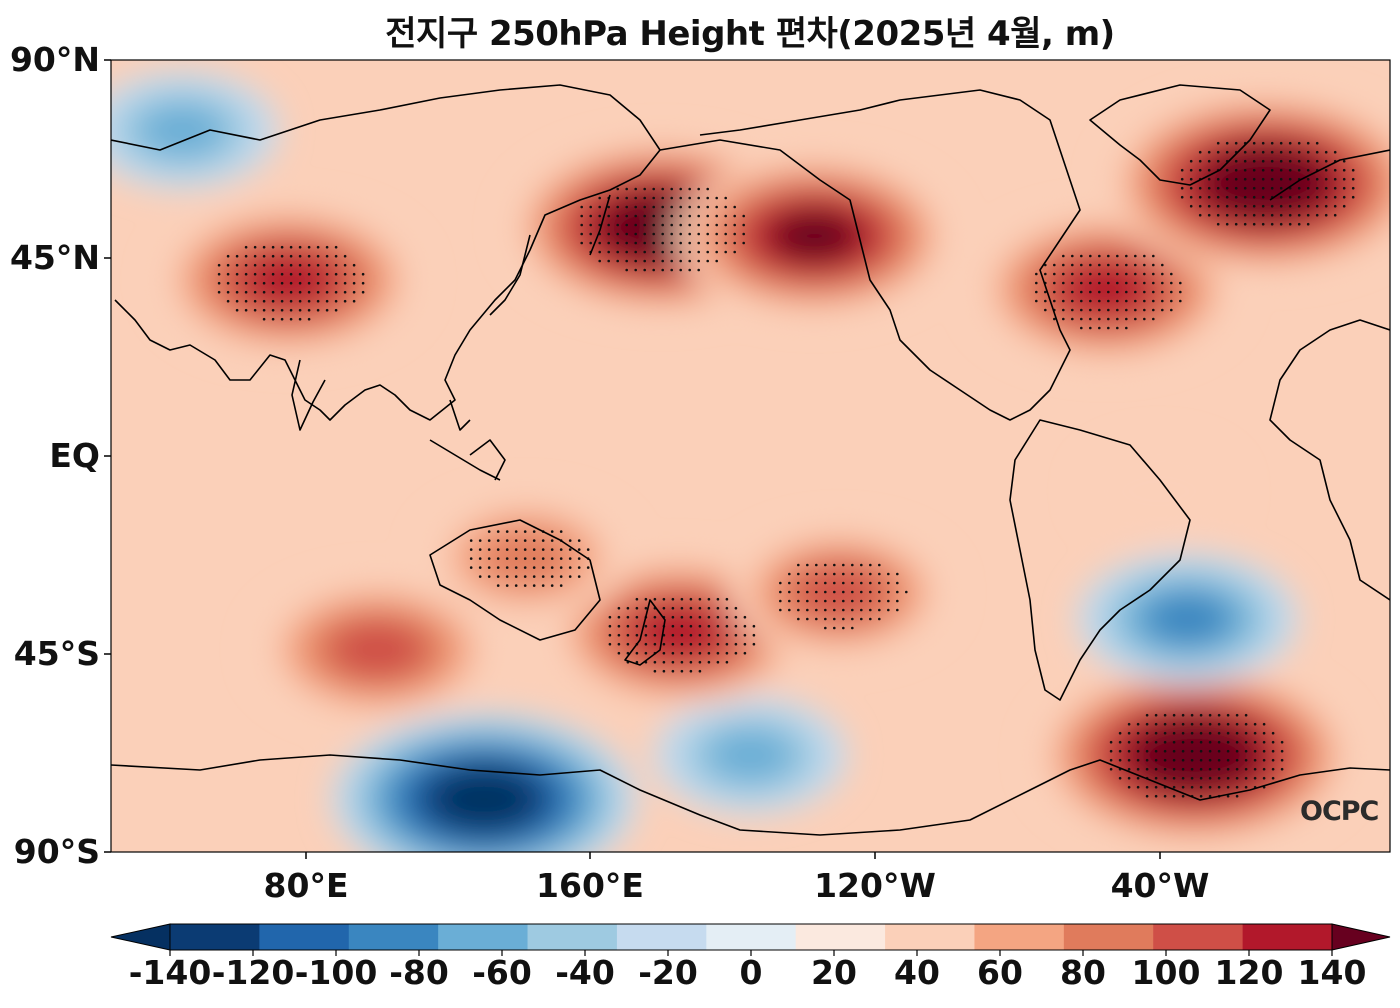 The height and width of the screenshot is (1008, 1400). Describe the element at coordinates (875, 885) in the screenshot. I see `lon-label-120w: 120°W` at that location.